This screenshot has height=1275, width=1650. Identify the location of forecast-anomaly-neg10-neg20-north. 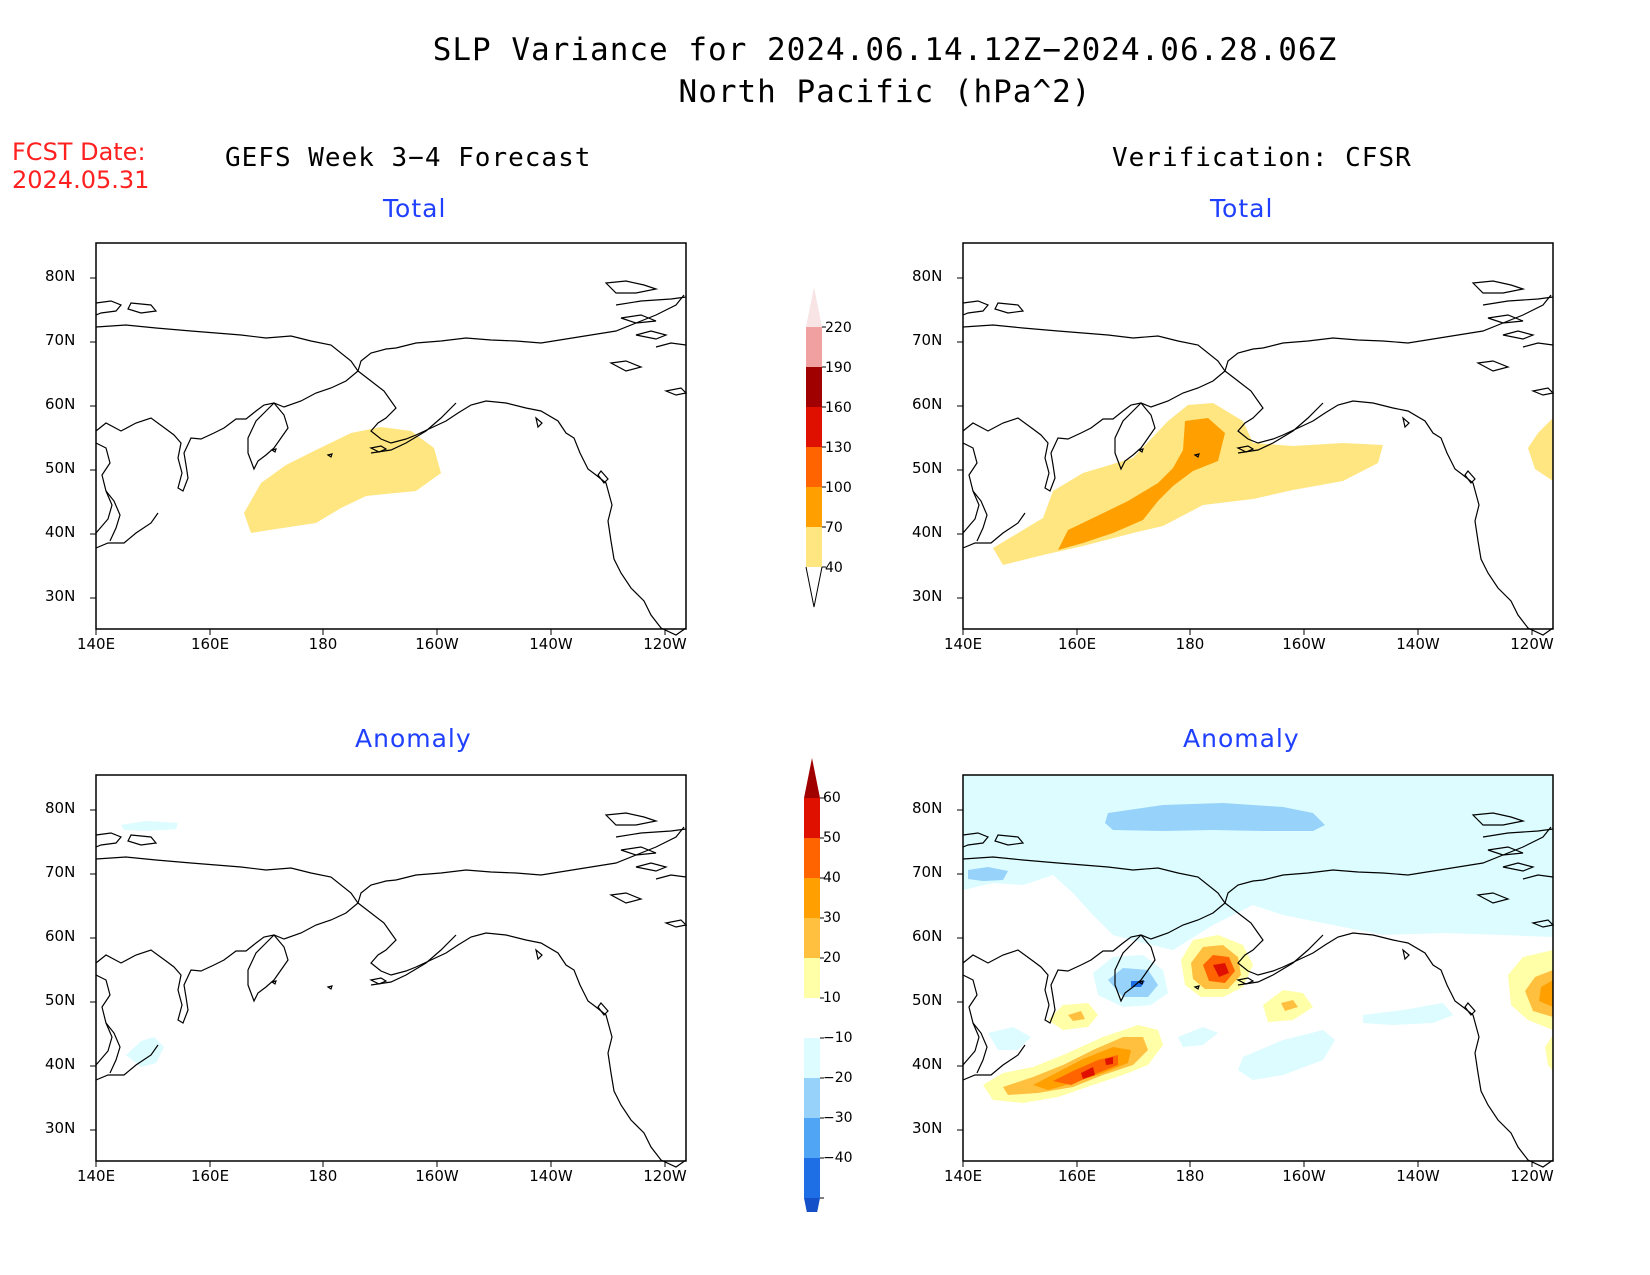
(149, 826).